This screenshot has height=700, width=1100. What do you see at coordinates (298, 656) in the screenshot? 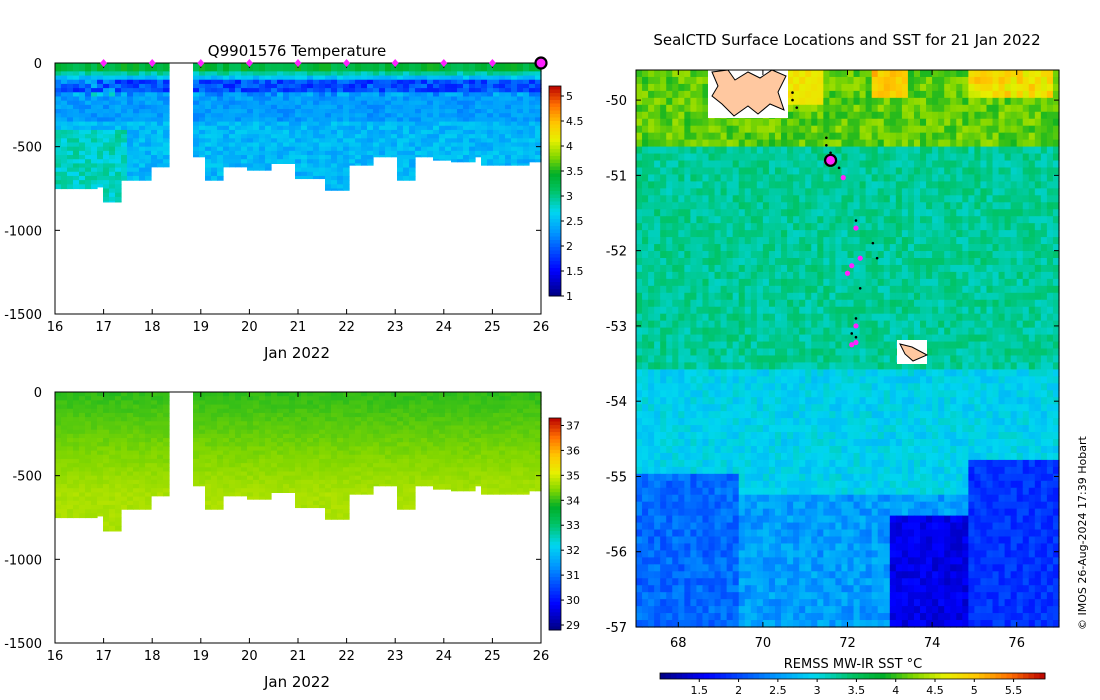
I see `salinity-x-tick-label: 21` at bounding box center [298, 656].